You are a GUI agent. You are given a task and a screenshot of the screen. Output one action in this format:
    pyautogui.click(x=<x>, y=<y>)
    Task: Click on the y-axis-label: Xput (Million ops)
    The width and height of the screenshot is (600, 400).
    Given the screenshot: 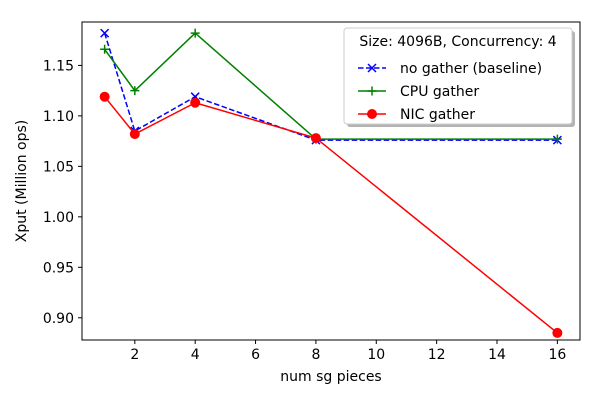 What is the action you would take?
    pyautogui.click(x=22, y=181)
    